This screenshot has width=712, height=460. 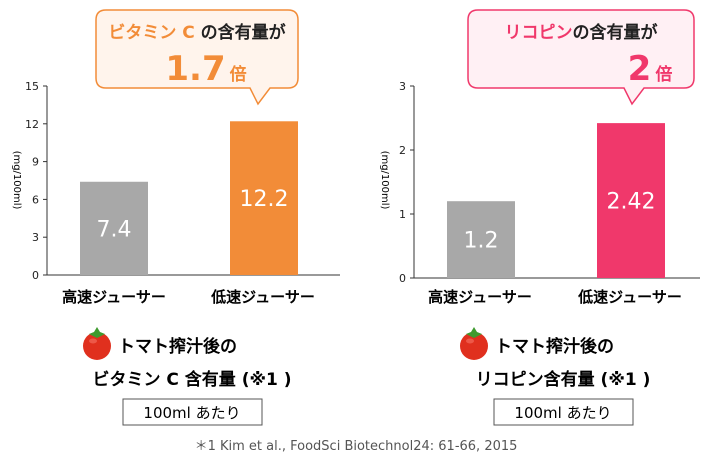 What do you see at coordinates (556, 201) in the screenshot?
I see `lycopene-bars: 1.2 2.42` at bounding box center [556, 201].